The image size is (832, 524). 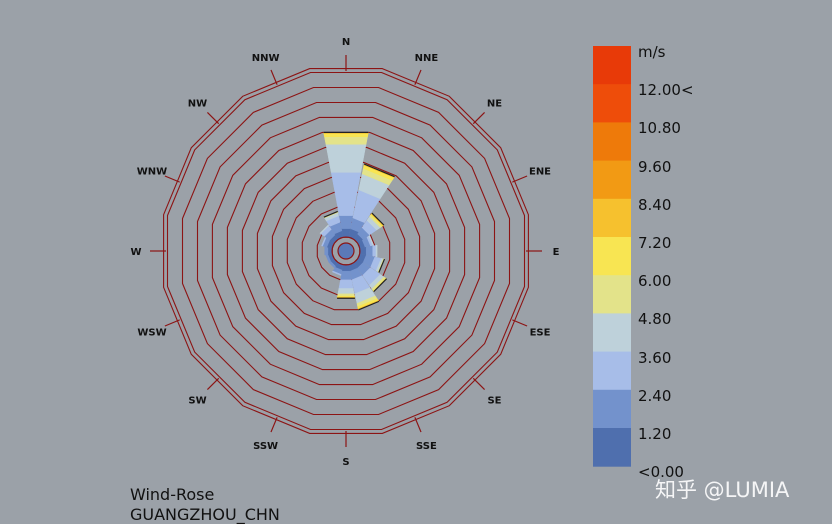 I want to click on tick-ese, so click(x=520, y=323).